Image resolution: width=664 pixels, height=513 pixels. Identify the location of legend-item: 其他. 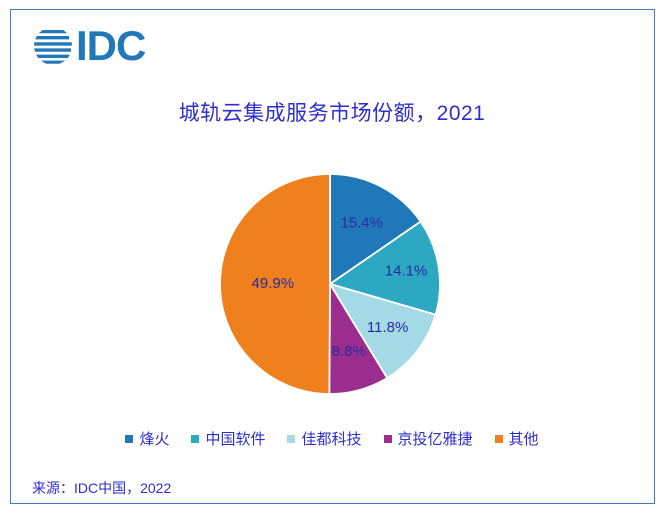
(516, 438).